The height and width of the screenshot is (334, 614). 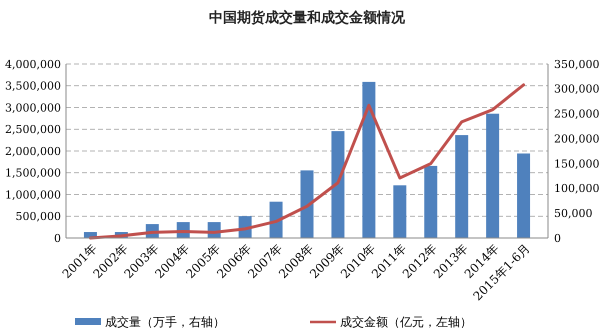 I want to click on y-tick-label: 3,000,000, so click(x=33, y=107).